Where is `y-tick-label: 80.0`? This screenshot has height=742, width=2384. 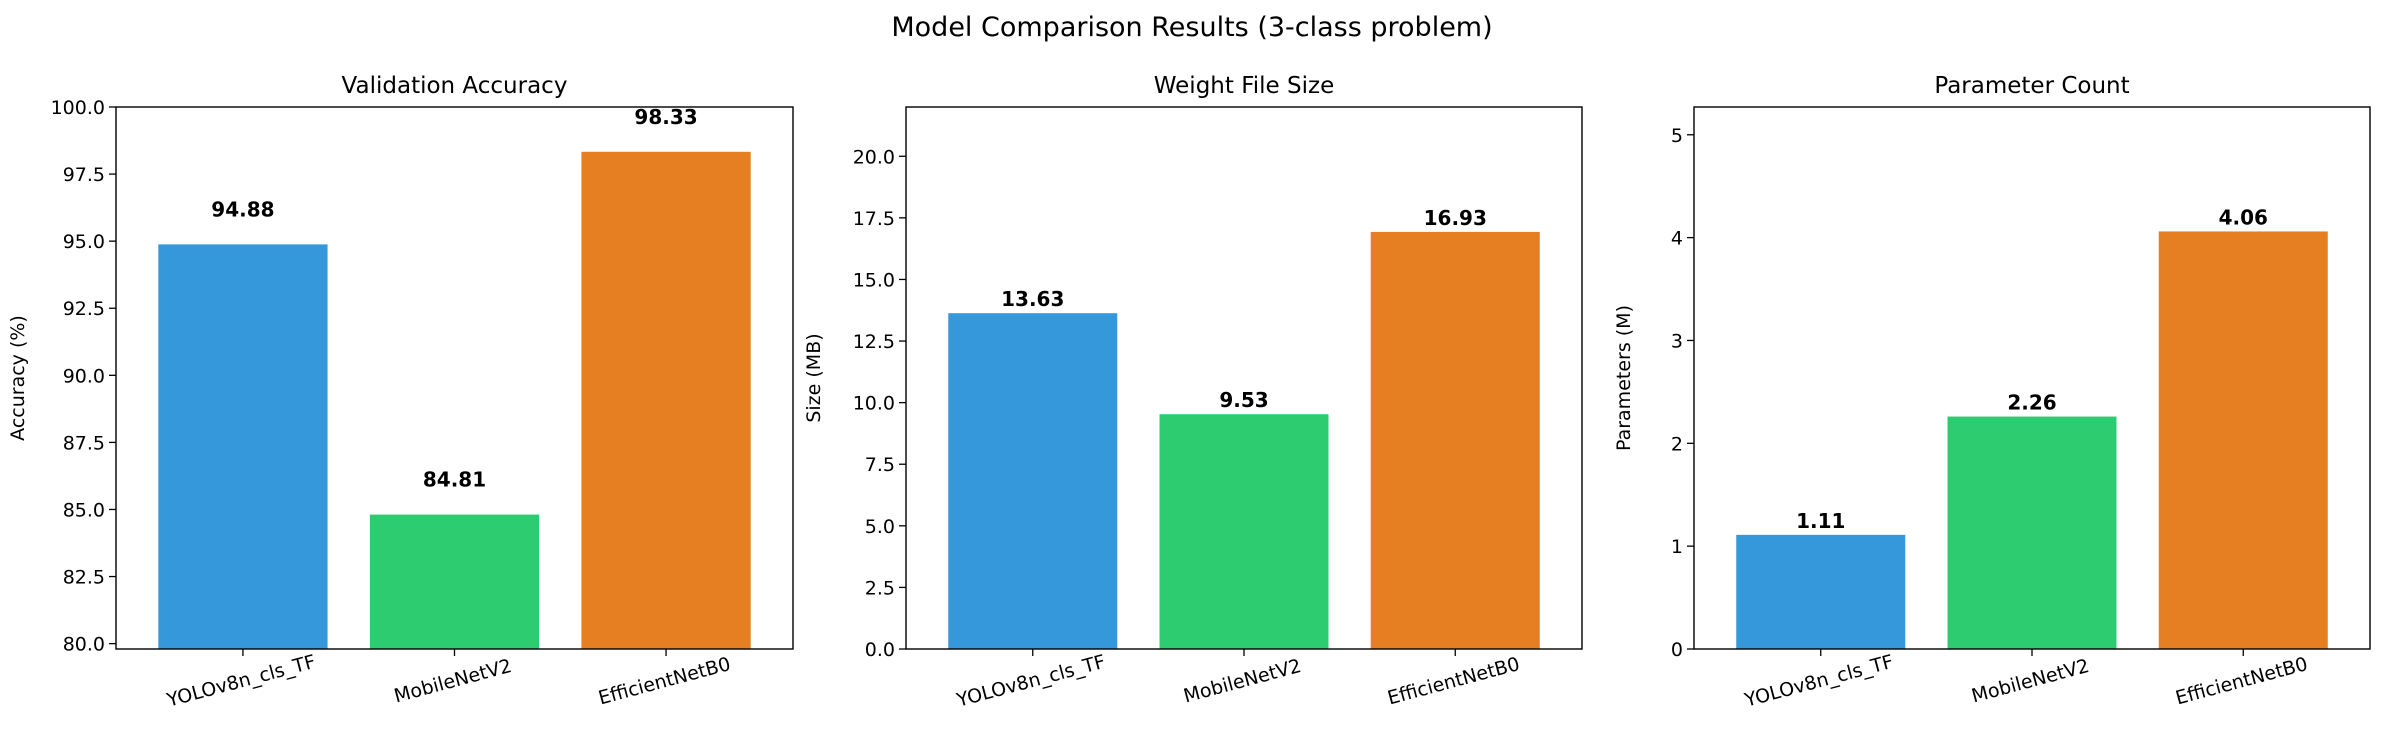 y-tick-label: 80.0 is located at coordinates (84, 645).